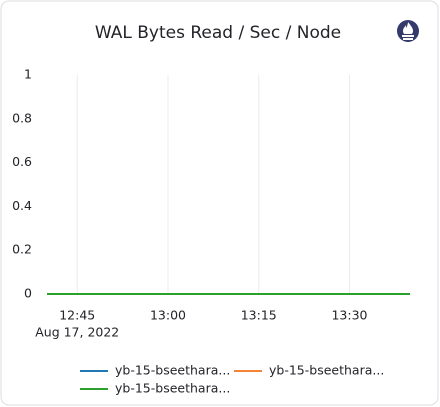 The height and width of the screenshot is (407, 440). Describe the element at coordinates (259, 315) in the screenshot. I see `x-tick-label: 13:15` at that location.